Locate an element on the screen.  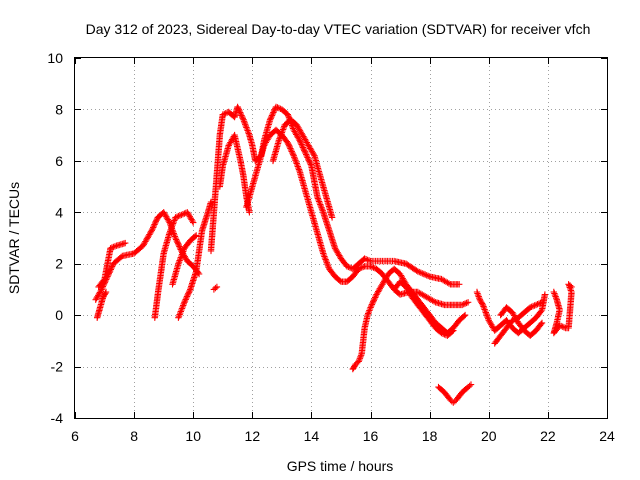
x-tick-label: 22 is located at coordinates (548, 436).